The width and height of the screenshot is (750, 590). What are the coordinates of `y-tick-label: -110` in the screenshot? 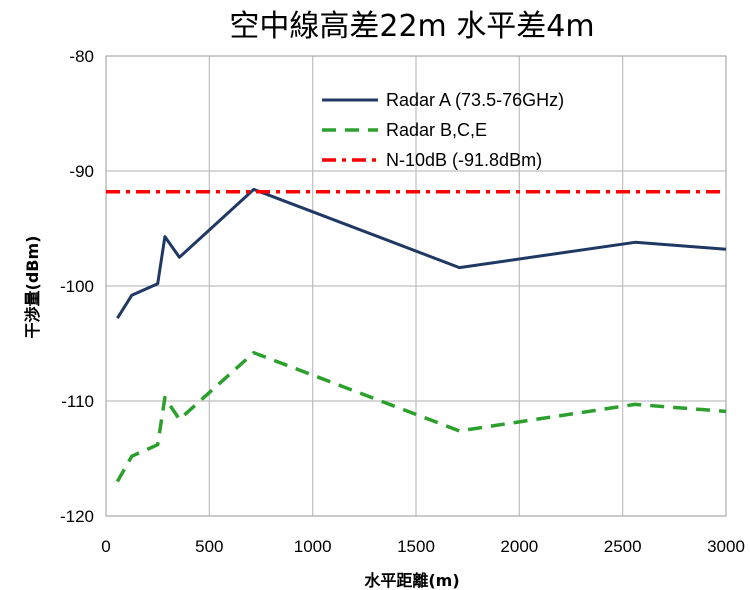 It's located at (77, 401).